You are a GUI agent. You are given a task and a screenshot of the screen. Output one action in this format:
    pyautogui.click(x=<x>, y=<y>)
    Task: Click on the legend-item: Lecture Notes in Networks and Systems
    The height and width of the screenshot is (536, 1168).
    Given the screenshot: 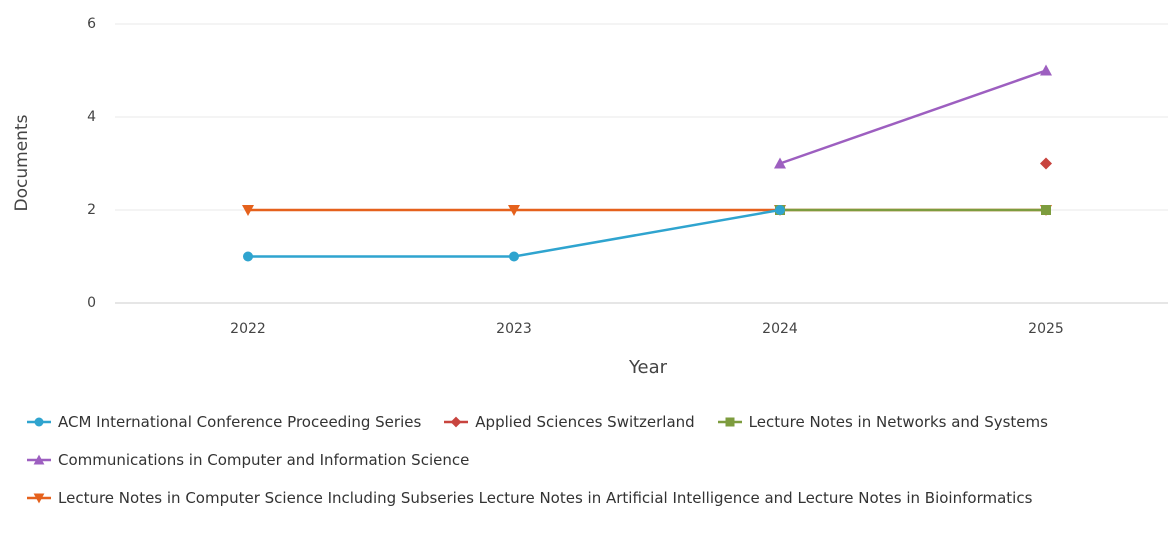 What is the action you would take?
    pyautogui.click(x=882, y=422)
    